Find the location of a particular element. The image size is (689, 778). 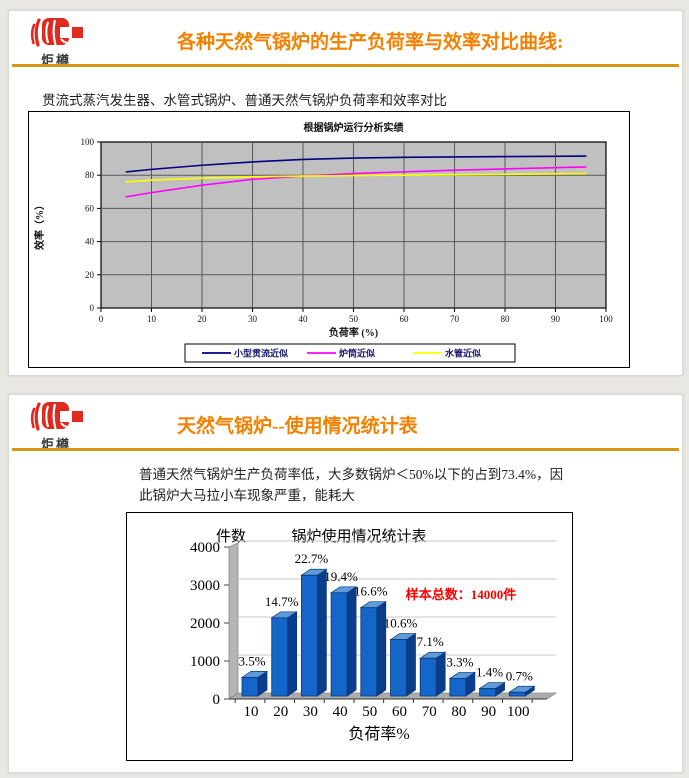

svg-text: 负荷率 (%) is located at coordinates (353, 332).